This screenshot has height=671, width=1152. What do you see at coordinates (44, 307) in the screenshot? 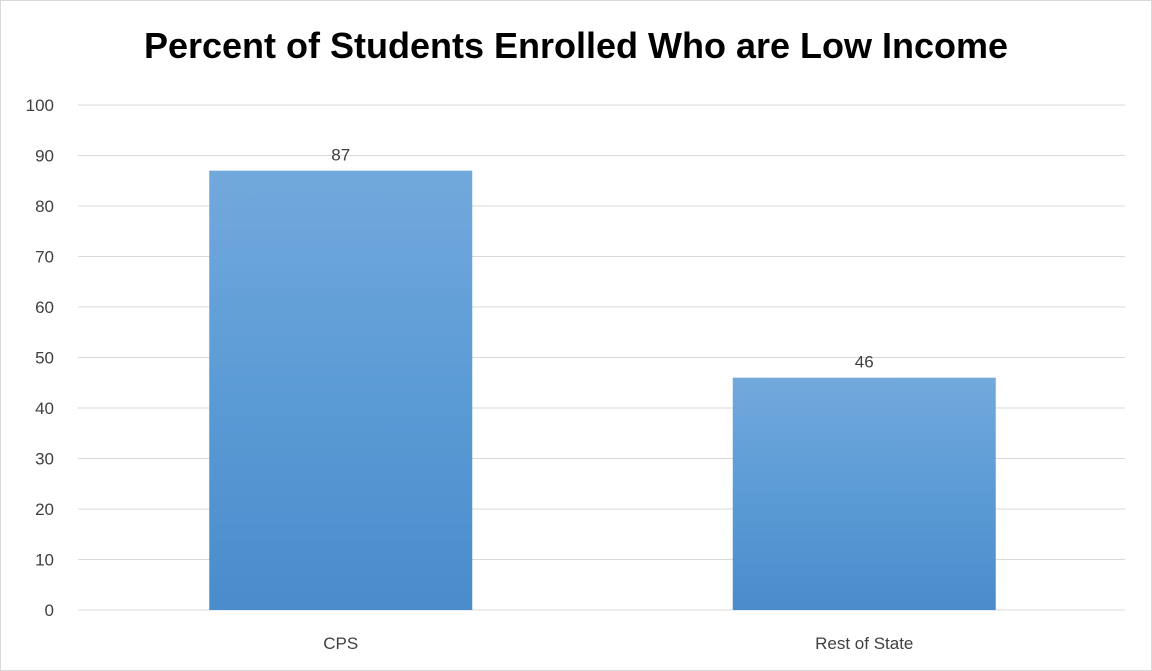
I see `y-tick-label: 60` at bounding box center [44, 307].